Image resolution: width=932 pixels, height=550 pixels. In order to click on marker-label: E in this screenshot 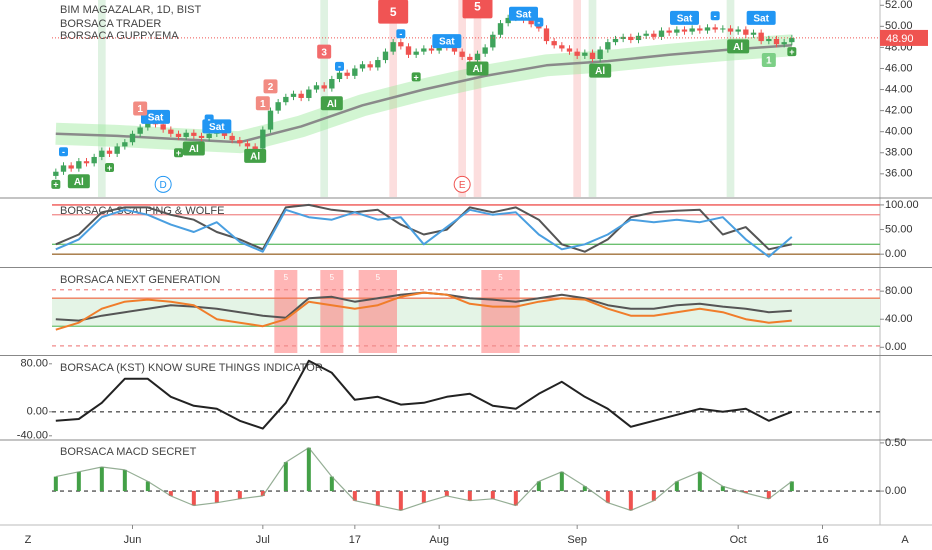, I will do `click(462, 185)`.